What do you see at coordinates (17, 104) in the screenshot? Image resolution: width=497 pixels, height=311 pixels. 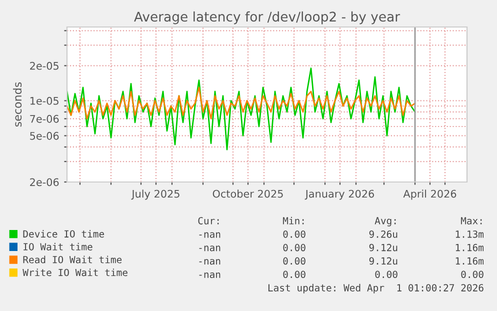 I see `y-axis-title: seconds` at bounding box center [17, 104].